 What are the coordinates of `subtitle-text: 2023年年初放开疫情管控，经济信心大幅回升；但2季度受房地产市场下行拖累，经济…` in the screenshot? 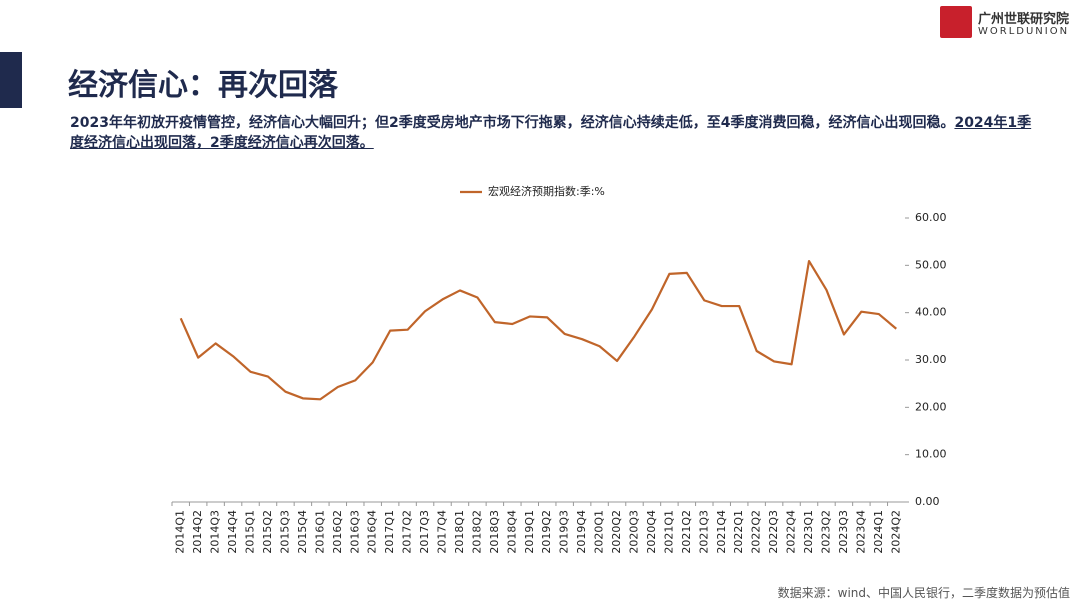 It's located at (512, 123).